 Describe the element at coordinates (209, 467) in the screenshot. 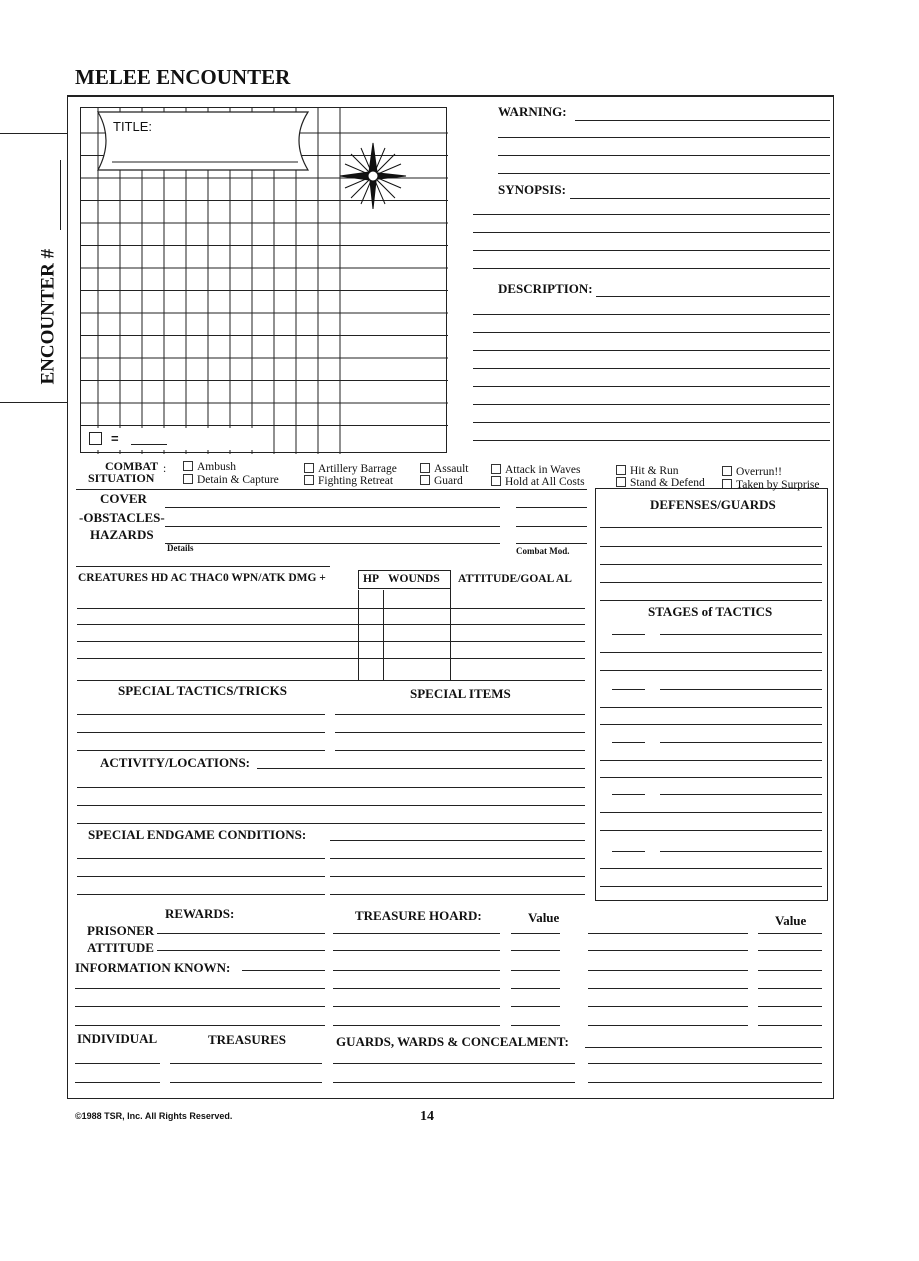

I see `combat-option: Ambush` at that location.